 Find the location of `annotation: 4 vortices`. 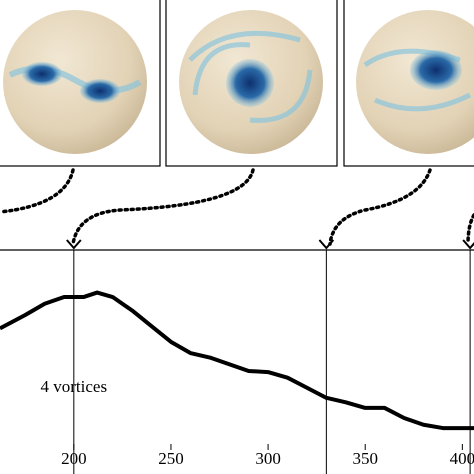

annotation: 4 vortices is located at coordinates (74, 386).